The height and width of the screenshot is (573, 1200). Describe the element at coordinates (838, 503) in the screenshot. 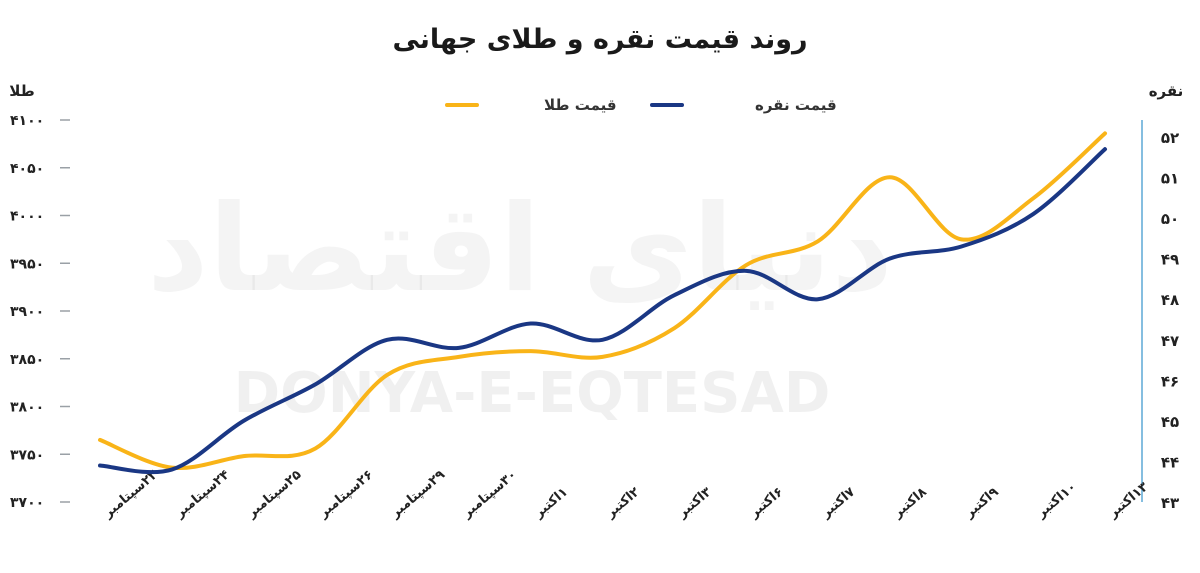

I see `x-tick-label: ۷اکتبر` at that location.